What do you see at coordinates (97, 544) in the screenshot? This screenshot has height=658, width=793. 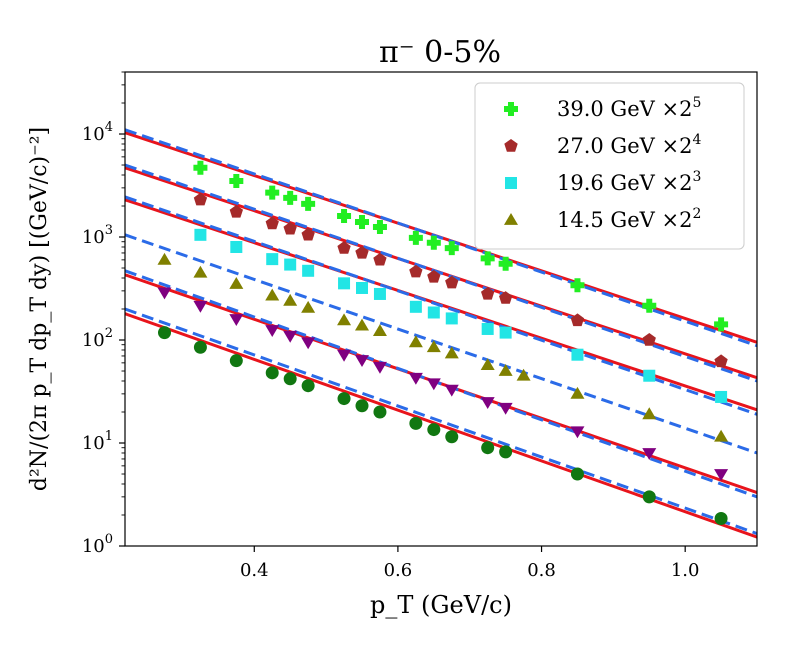 I see `y-tick-label: 10⁰` at bounding box center [97, 544].